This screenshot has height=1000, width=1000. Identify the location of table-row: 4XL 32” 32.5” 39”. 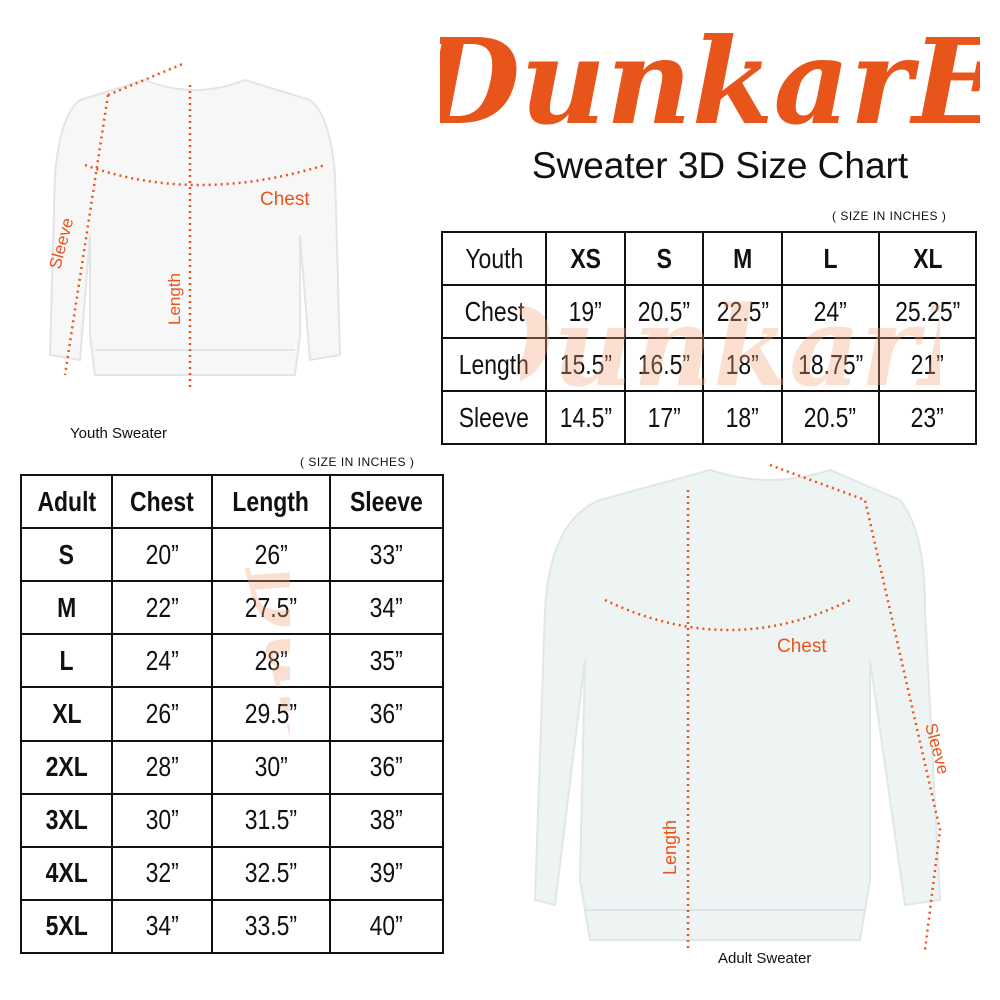
(231, 873).